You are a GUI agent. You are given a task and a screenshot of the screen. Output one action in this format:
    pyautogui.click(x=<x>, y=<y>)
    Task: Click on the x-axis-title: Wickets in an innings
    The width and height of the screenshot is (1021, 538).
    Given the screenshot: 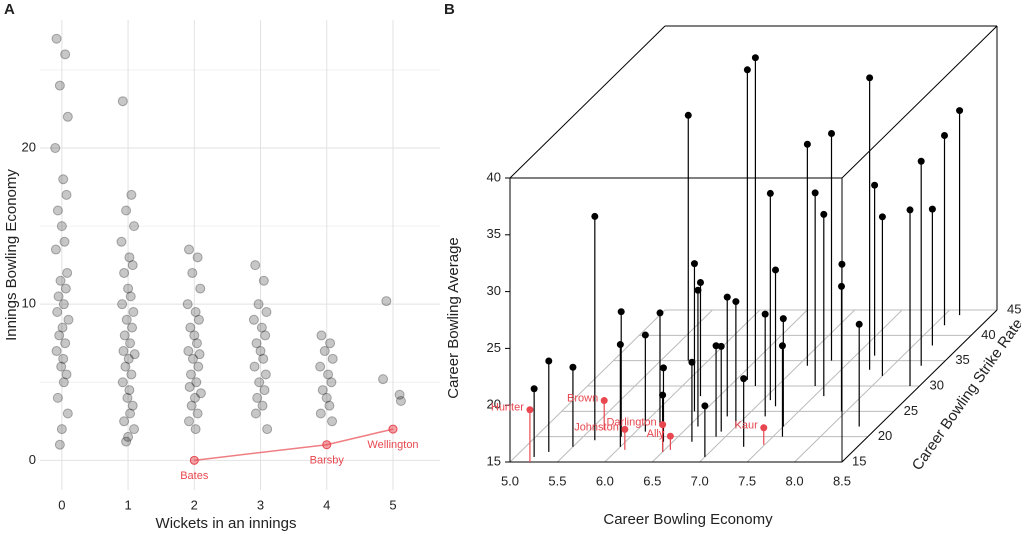 What is the action you would take?
    pyautogui.click(x=226, y=523)
    